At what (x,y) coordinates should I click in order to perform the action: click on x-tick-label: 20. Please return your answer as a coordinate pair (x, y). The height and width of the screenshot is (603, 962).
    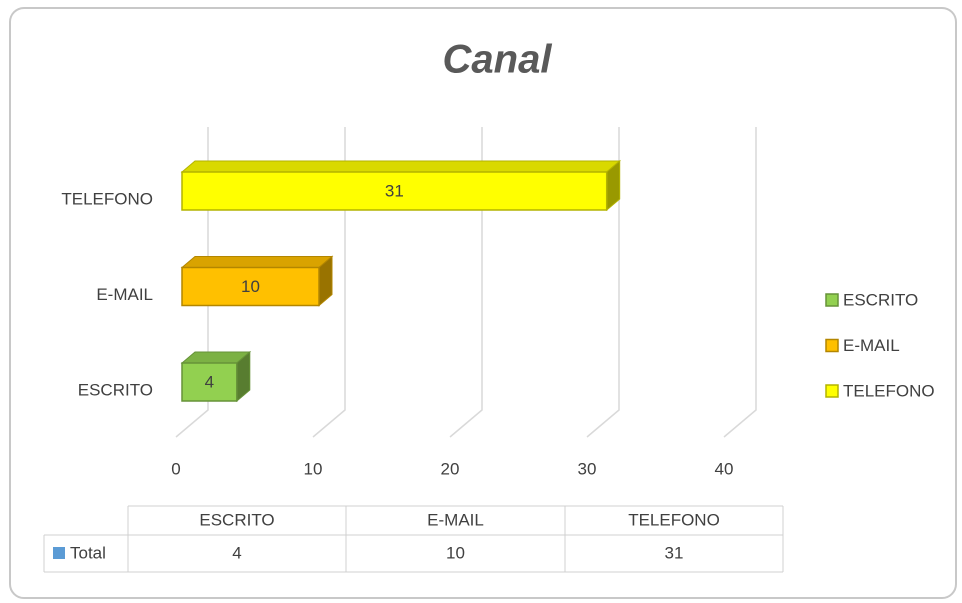
    Looking at the image, I should click on (450, 468).